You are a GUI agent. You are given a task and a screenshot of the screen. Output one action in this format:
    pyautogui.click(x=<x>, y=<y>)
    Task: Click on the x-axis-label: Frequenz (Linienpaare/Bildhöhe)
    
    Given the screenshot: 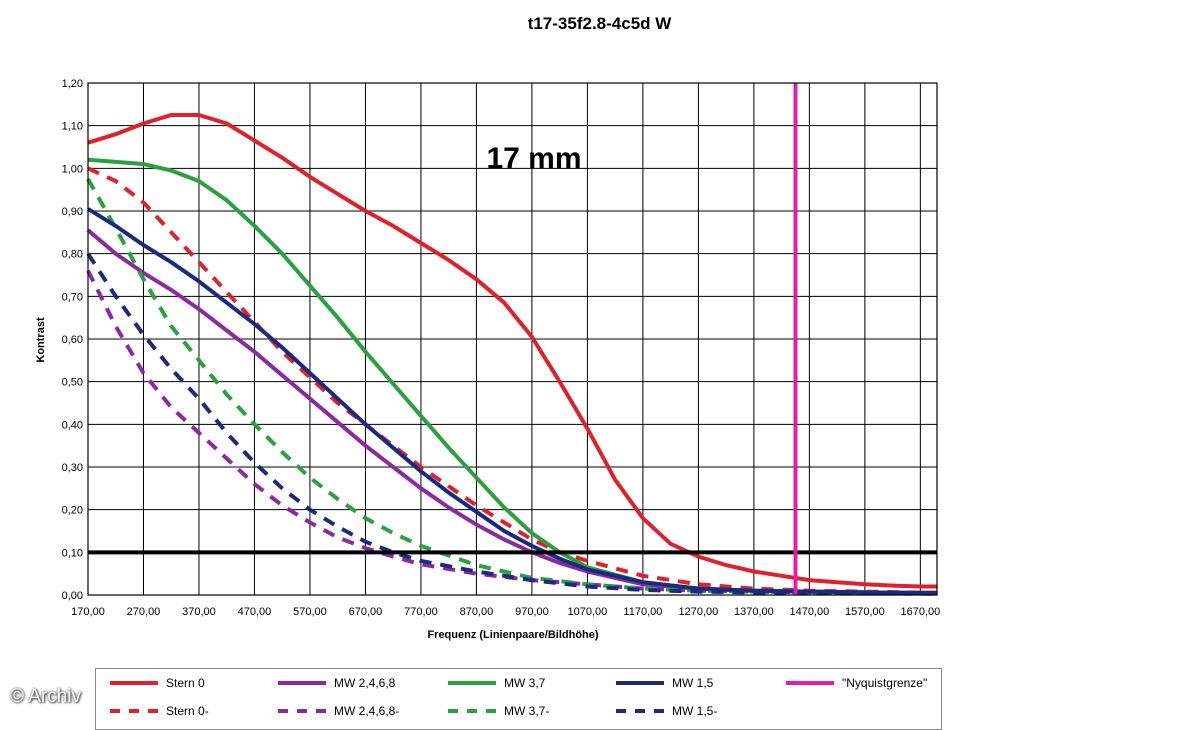 What is the action you would take?
    pyautogui.click(x=512, y=635)
    